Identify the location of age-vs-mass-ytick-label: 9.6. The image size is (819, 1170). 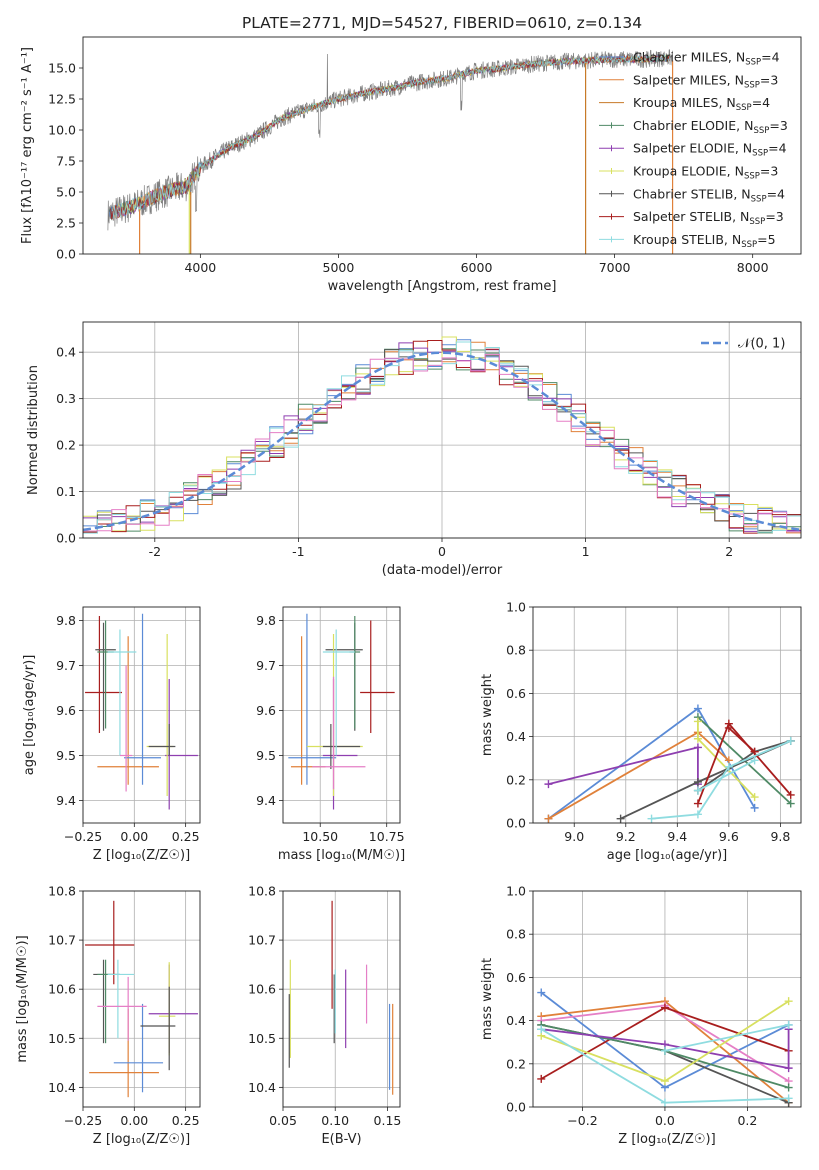
(266, 710).